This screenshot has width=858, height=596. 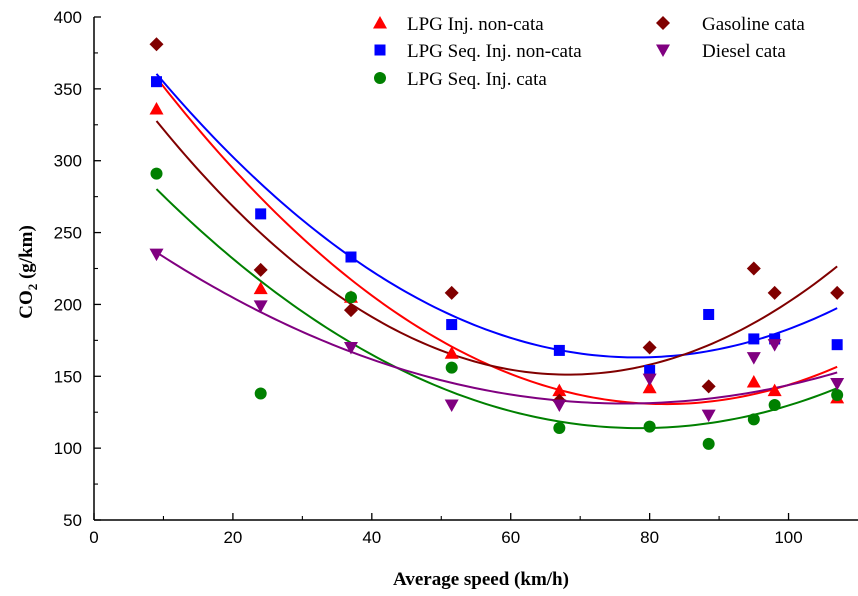 I want to click on y-axis-title: CO2 (g/km), so click(x=28, y=272).